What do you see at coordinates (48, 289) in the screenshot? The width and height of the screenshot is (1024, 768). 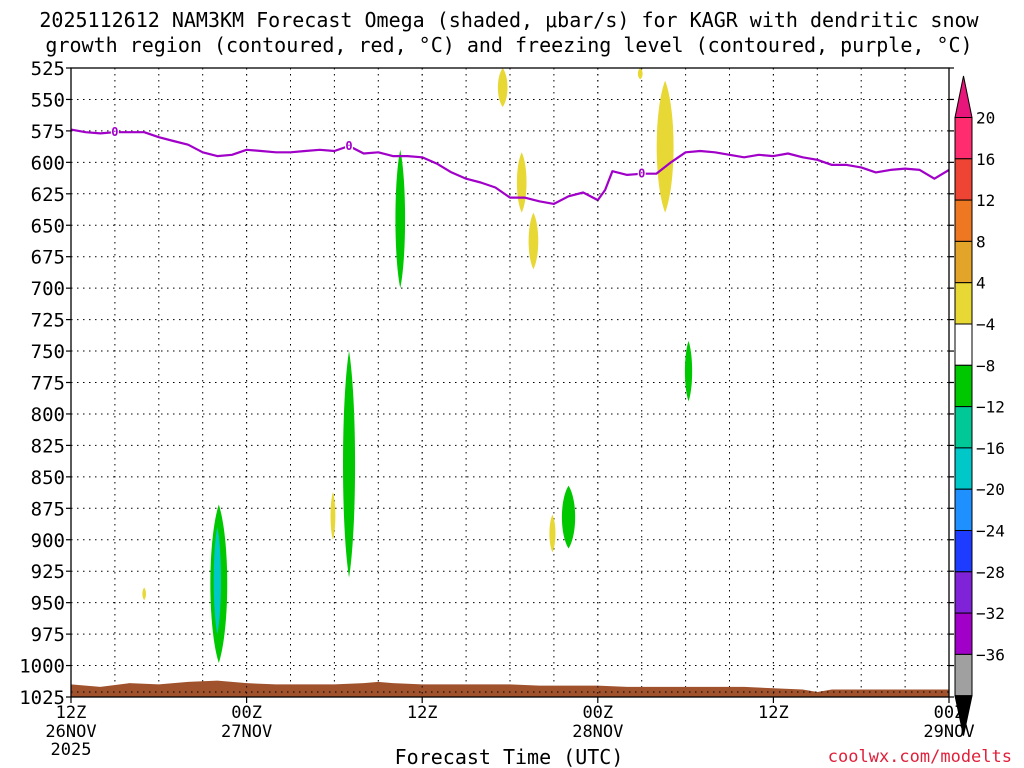 I see `y-tick-label-700: 700` at bounding box center [48, 289].